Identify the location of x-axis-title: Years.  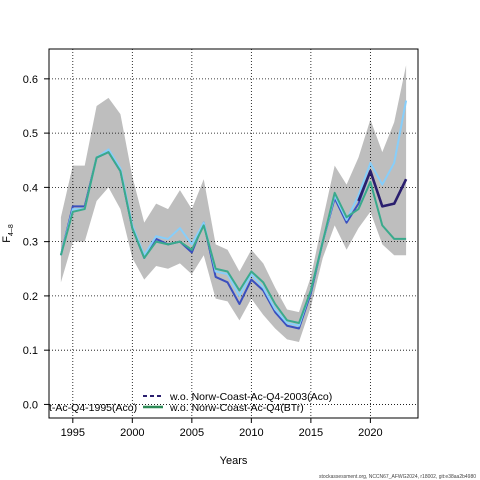
(234, 461).